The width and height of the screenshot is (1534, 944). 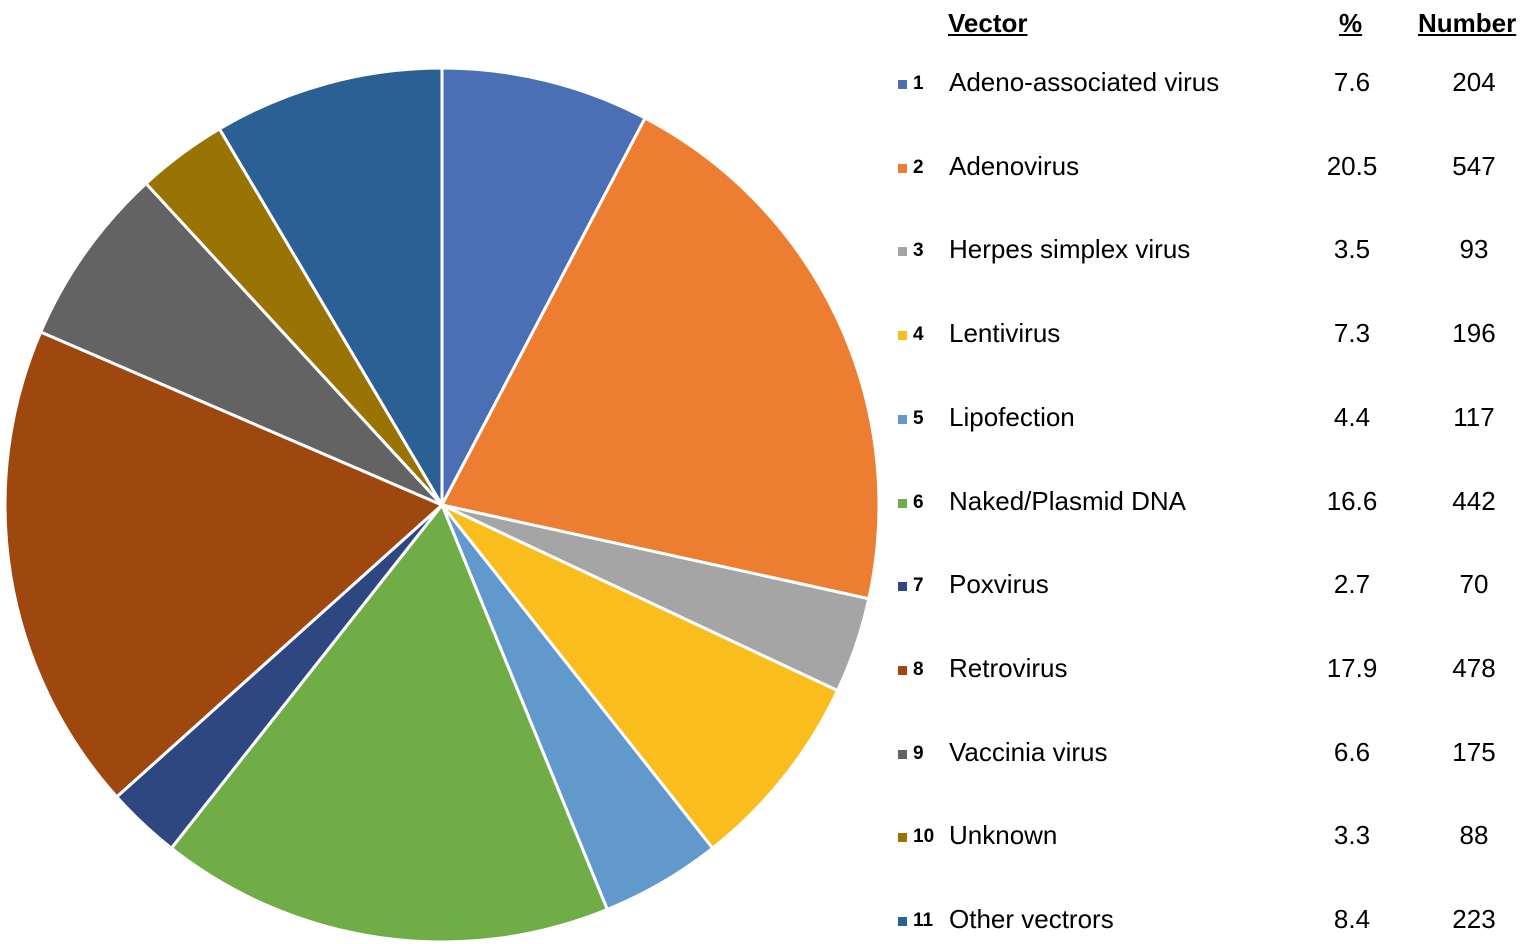 I want to click on legend-number: 442, so click(x=1474, y=500).